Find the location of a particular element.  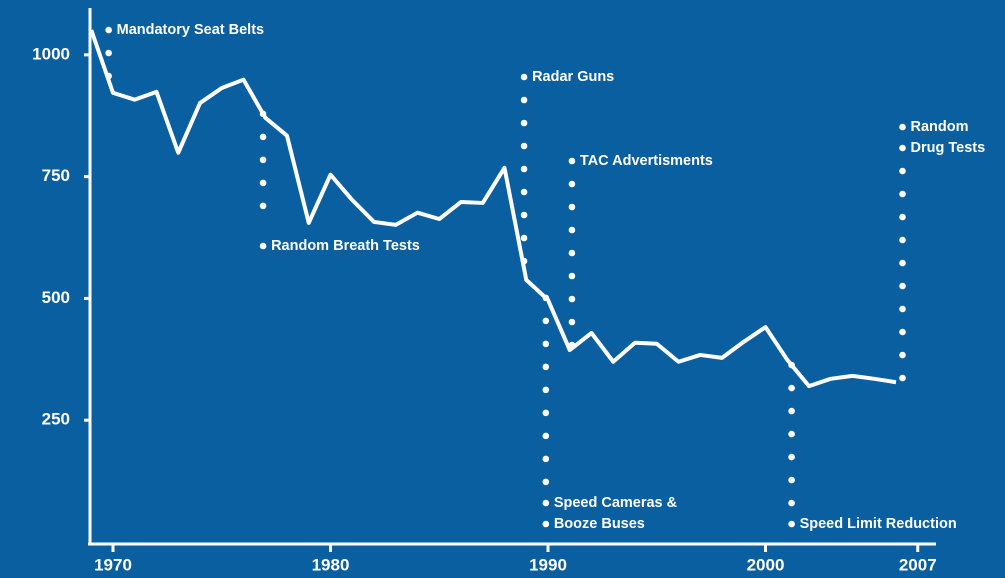

annotation-label: Random Breath Tests is located at coordinates (345, 246).